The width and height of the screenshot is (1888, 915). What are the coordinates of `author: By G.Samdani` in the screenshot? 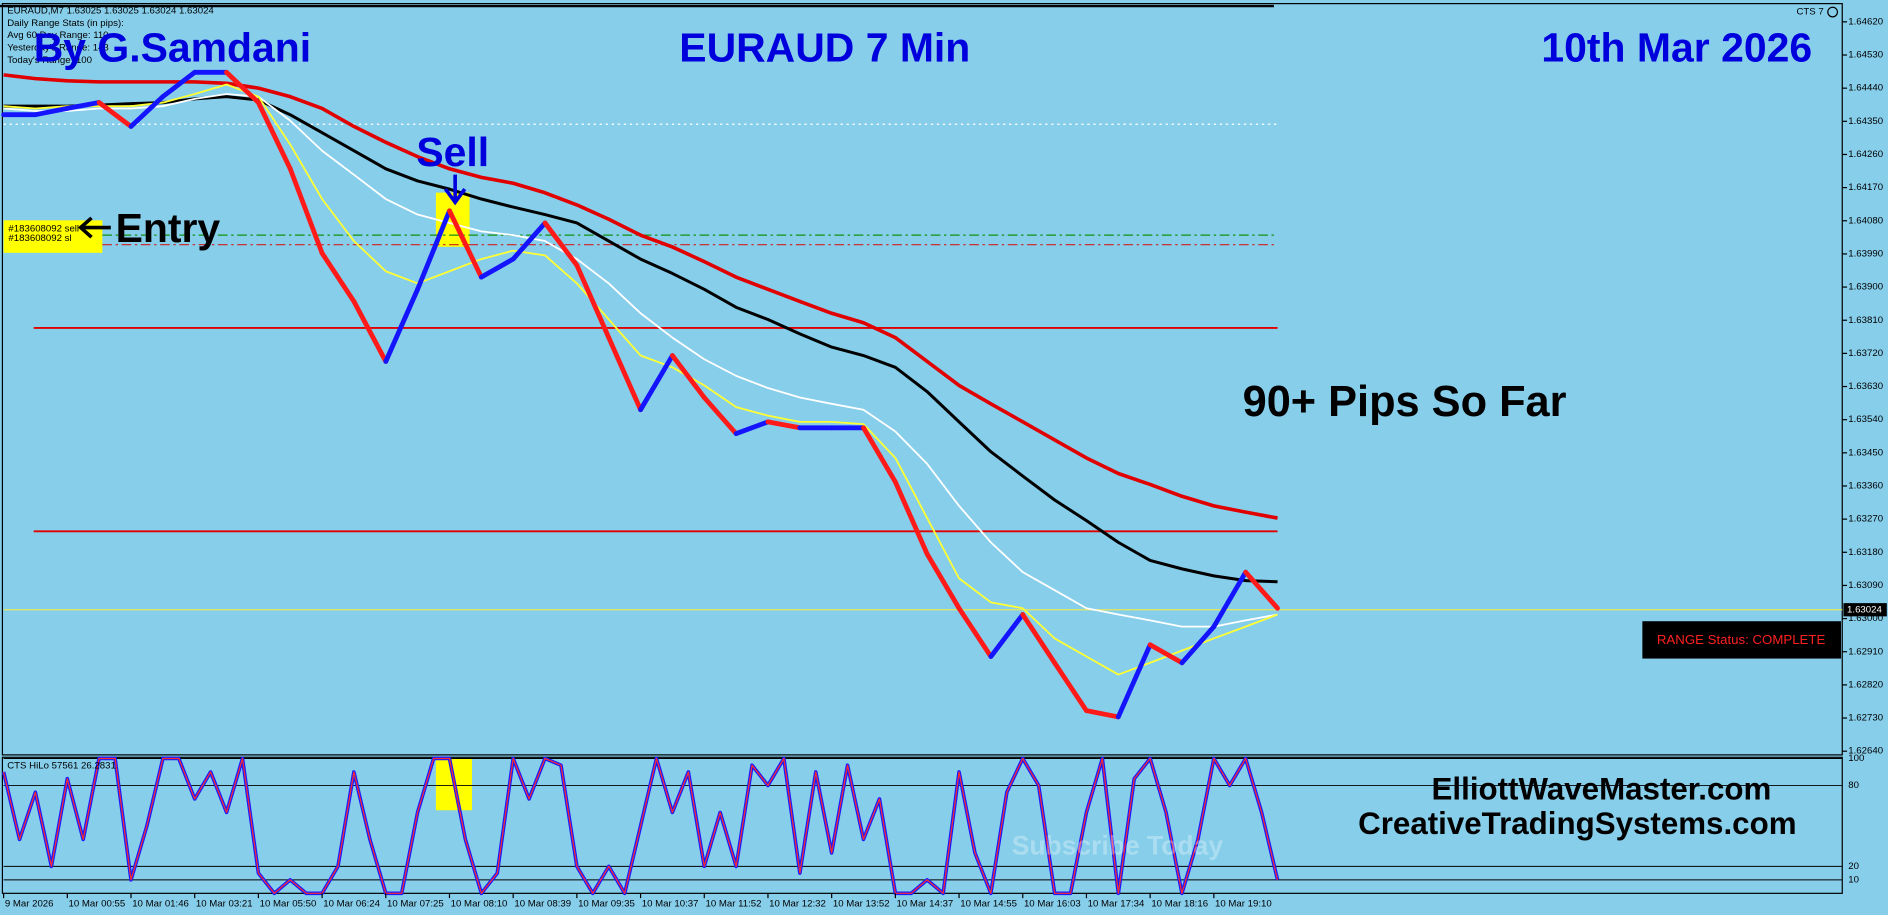 It's located at (172, 47).